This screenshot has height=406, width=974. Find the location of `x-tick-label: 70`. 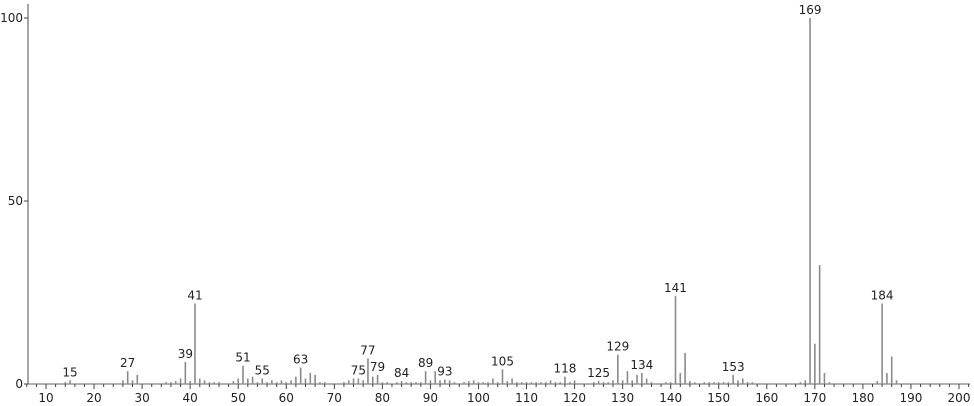

x-tick-label: 70 is located at coordinates (334, 398).